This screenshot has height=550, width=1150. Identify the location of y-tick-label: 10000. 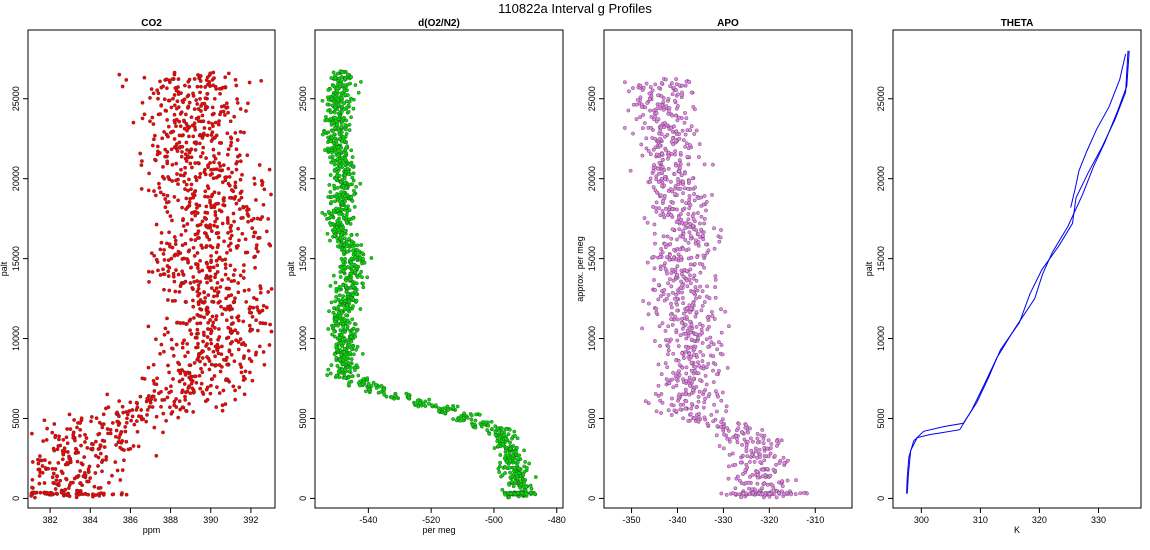
(16, 338).